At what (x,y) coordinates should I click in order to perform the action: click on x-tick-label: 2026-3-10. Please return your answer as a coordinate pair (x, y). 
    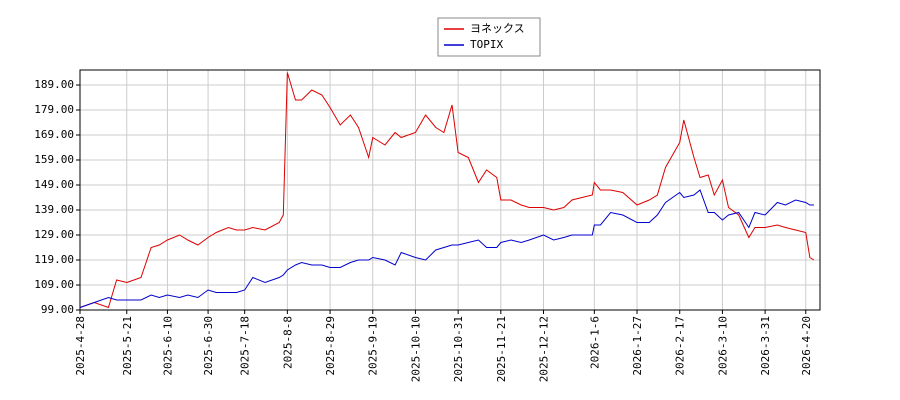
    Looking at the image, I should click on (722, 346).